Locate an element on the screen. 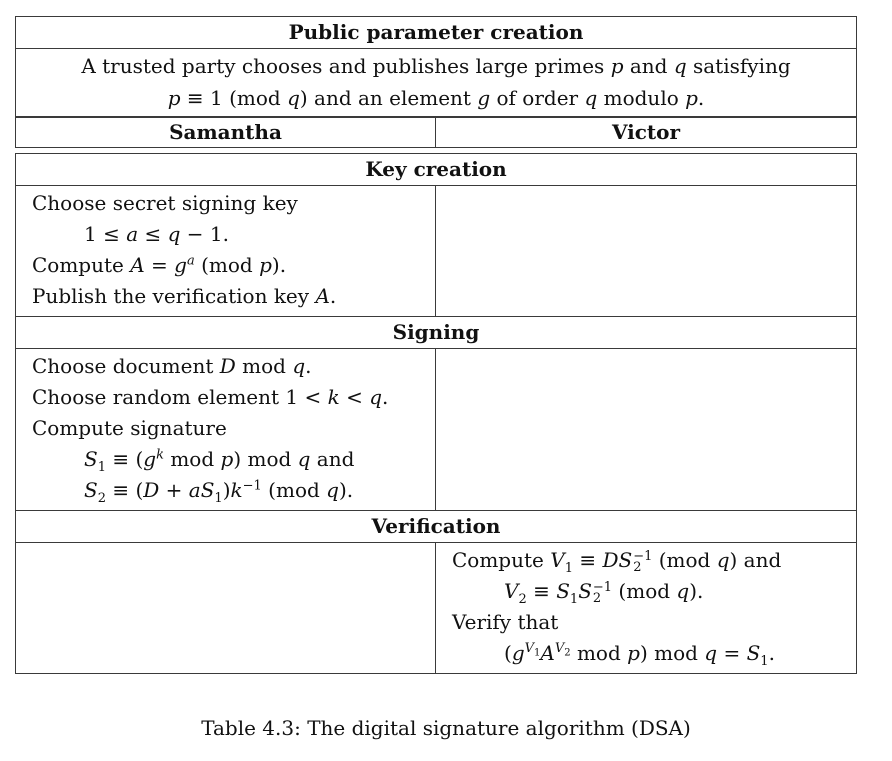 The image size is (892, 761). key-creation-title: Key creation is located at coordinates (436, 170).